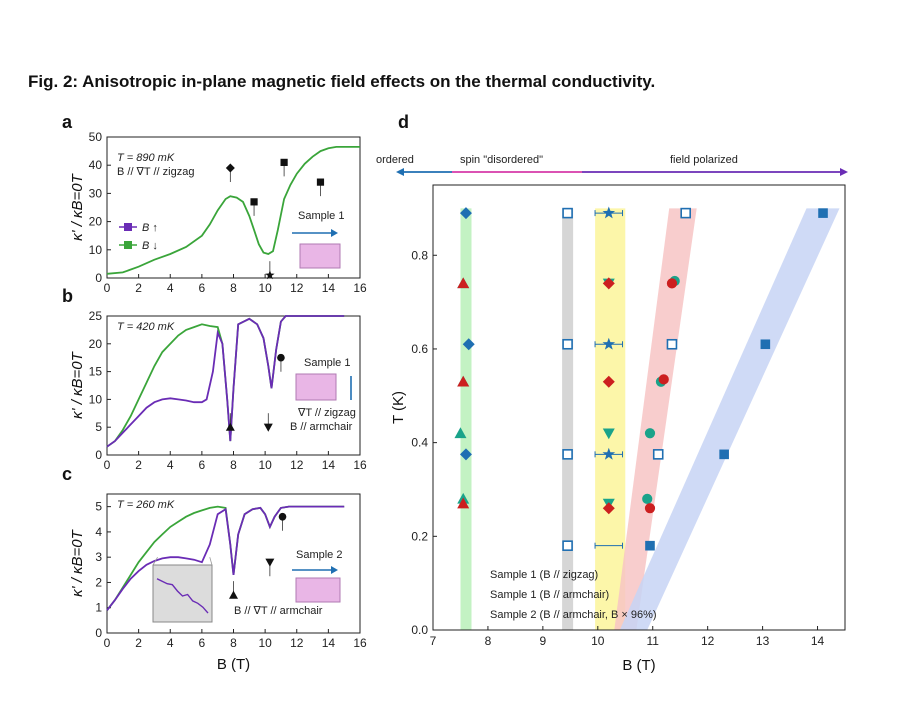 This screenshot has width=900, height=705. Describe the element at coordinates (67, 296) in the screenshot. I see `panel-letter-b: b` at that location.